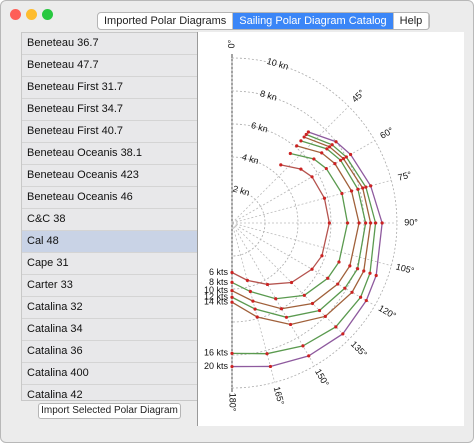 This screenshot has width=474, height=443. Describe the element at coordinates (241, 191) in the screenshot. I see `r-tick-label: 2 kn` at that location.